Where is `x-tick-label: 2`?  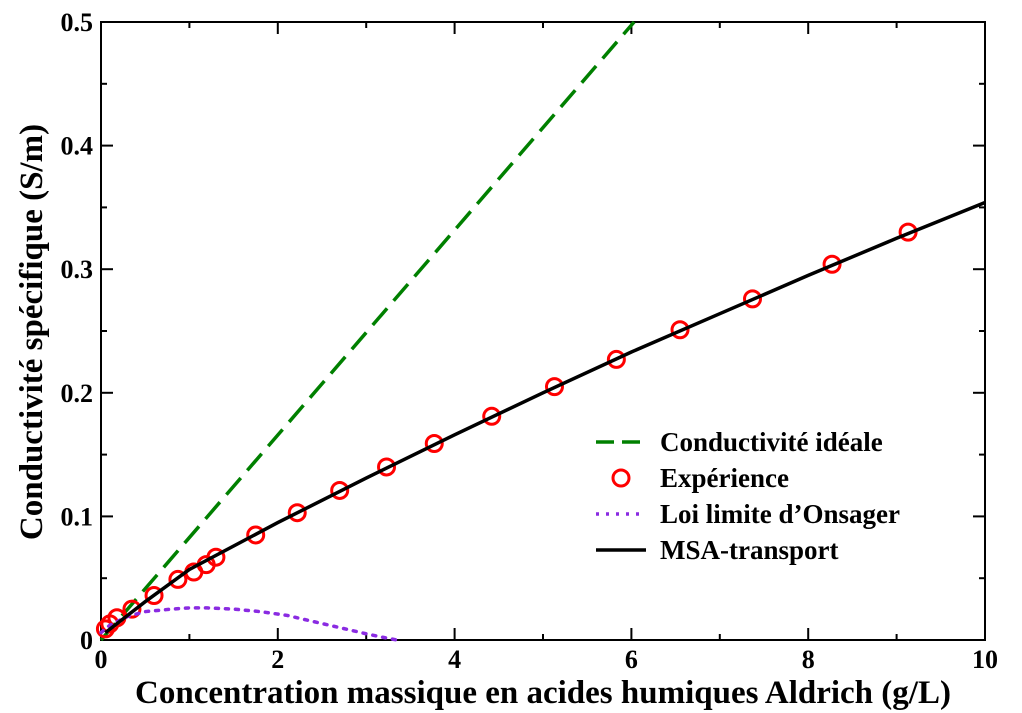
x-tick-label: 2 is located at coordinates (277, 659).